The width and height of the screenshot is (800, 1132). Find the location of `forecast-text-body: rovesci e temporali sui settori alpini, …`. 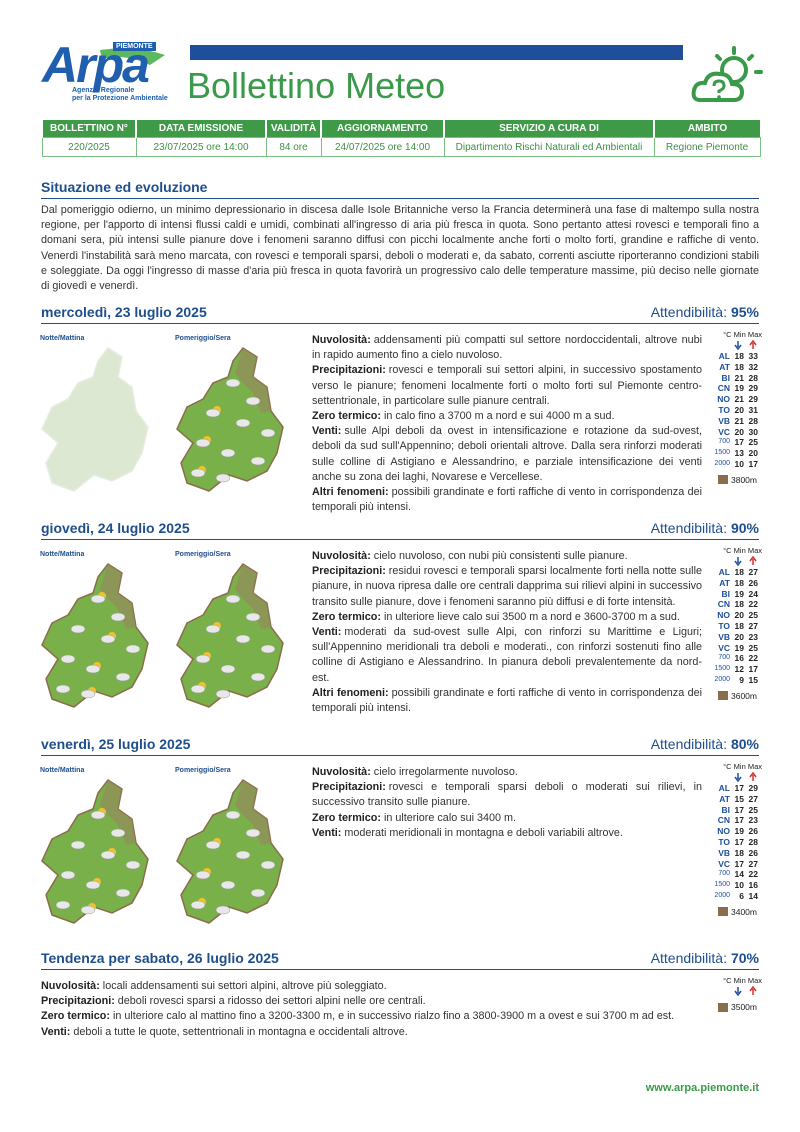

forecast-text-body: rovesci e temporali sui settori alpini, … is located at coordinates (507, 385).